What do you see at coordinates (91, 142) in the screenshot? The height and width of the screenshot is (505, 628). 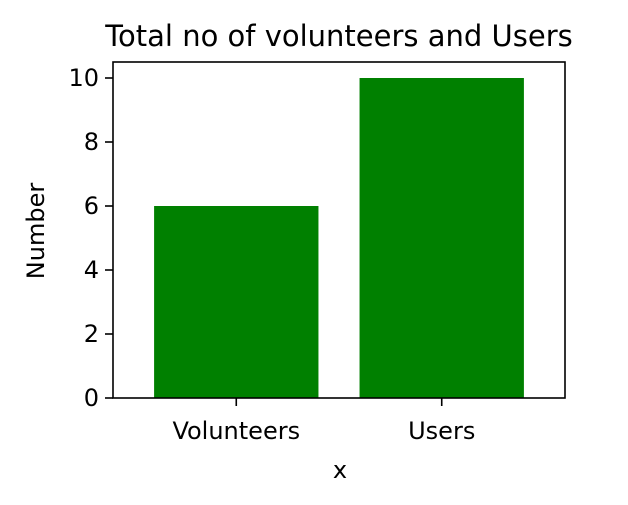 I see `y-tick-label: 8` at bounding box center [91, 142].